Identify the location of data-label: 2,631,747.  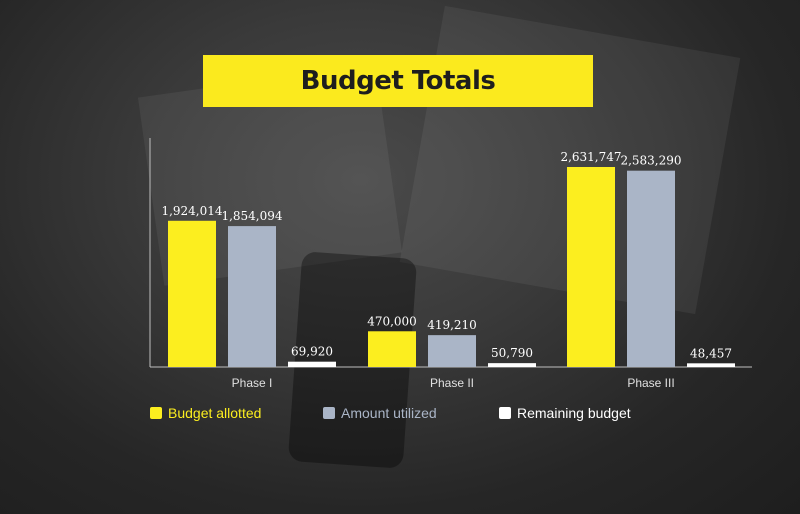
(590, 157).